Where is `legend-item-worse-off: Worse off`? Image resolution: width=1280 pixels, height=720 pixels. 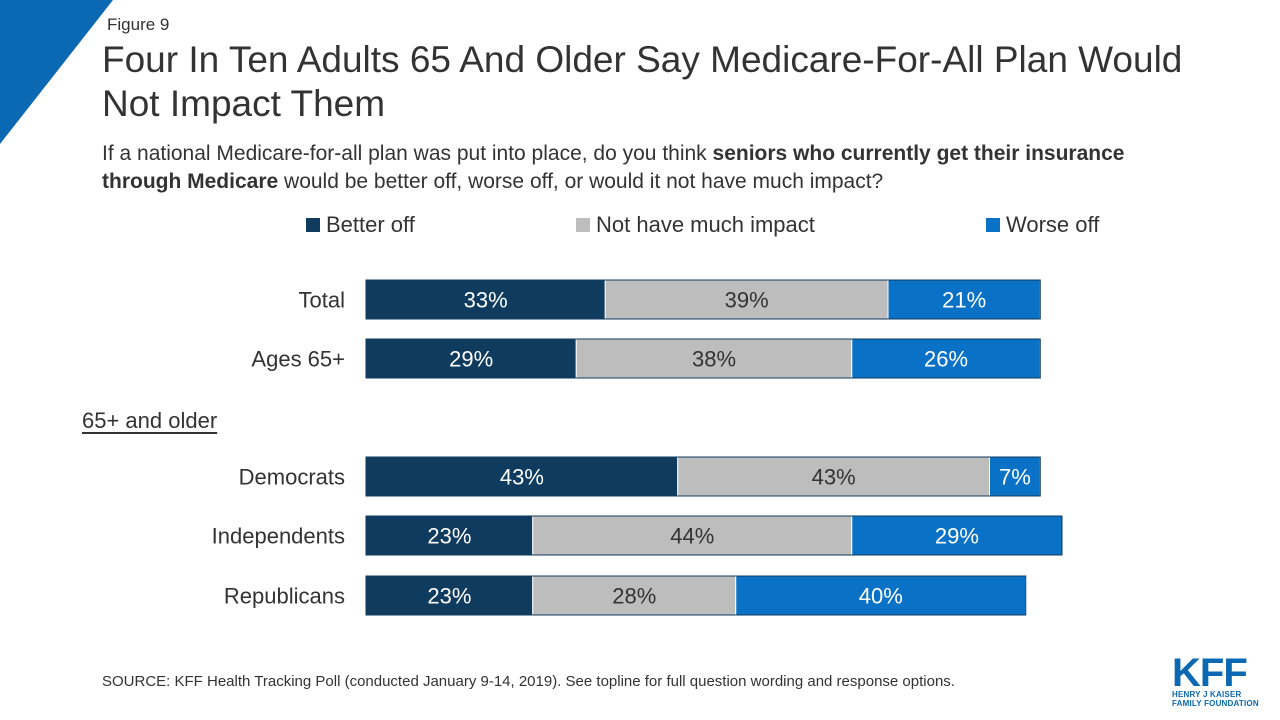 legend-item-worse-off: Worse off is located at coordinates (1042, 225).